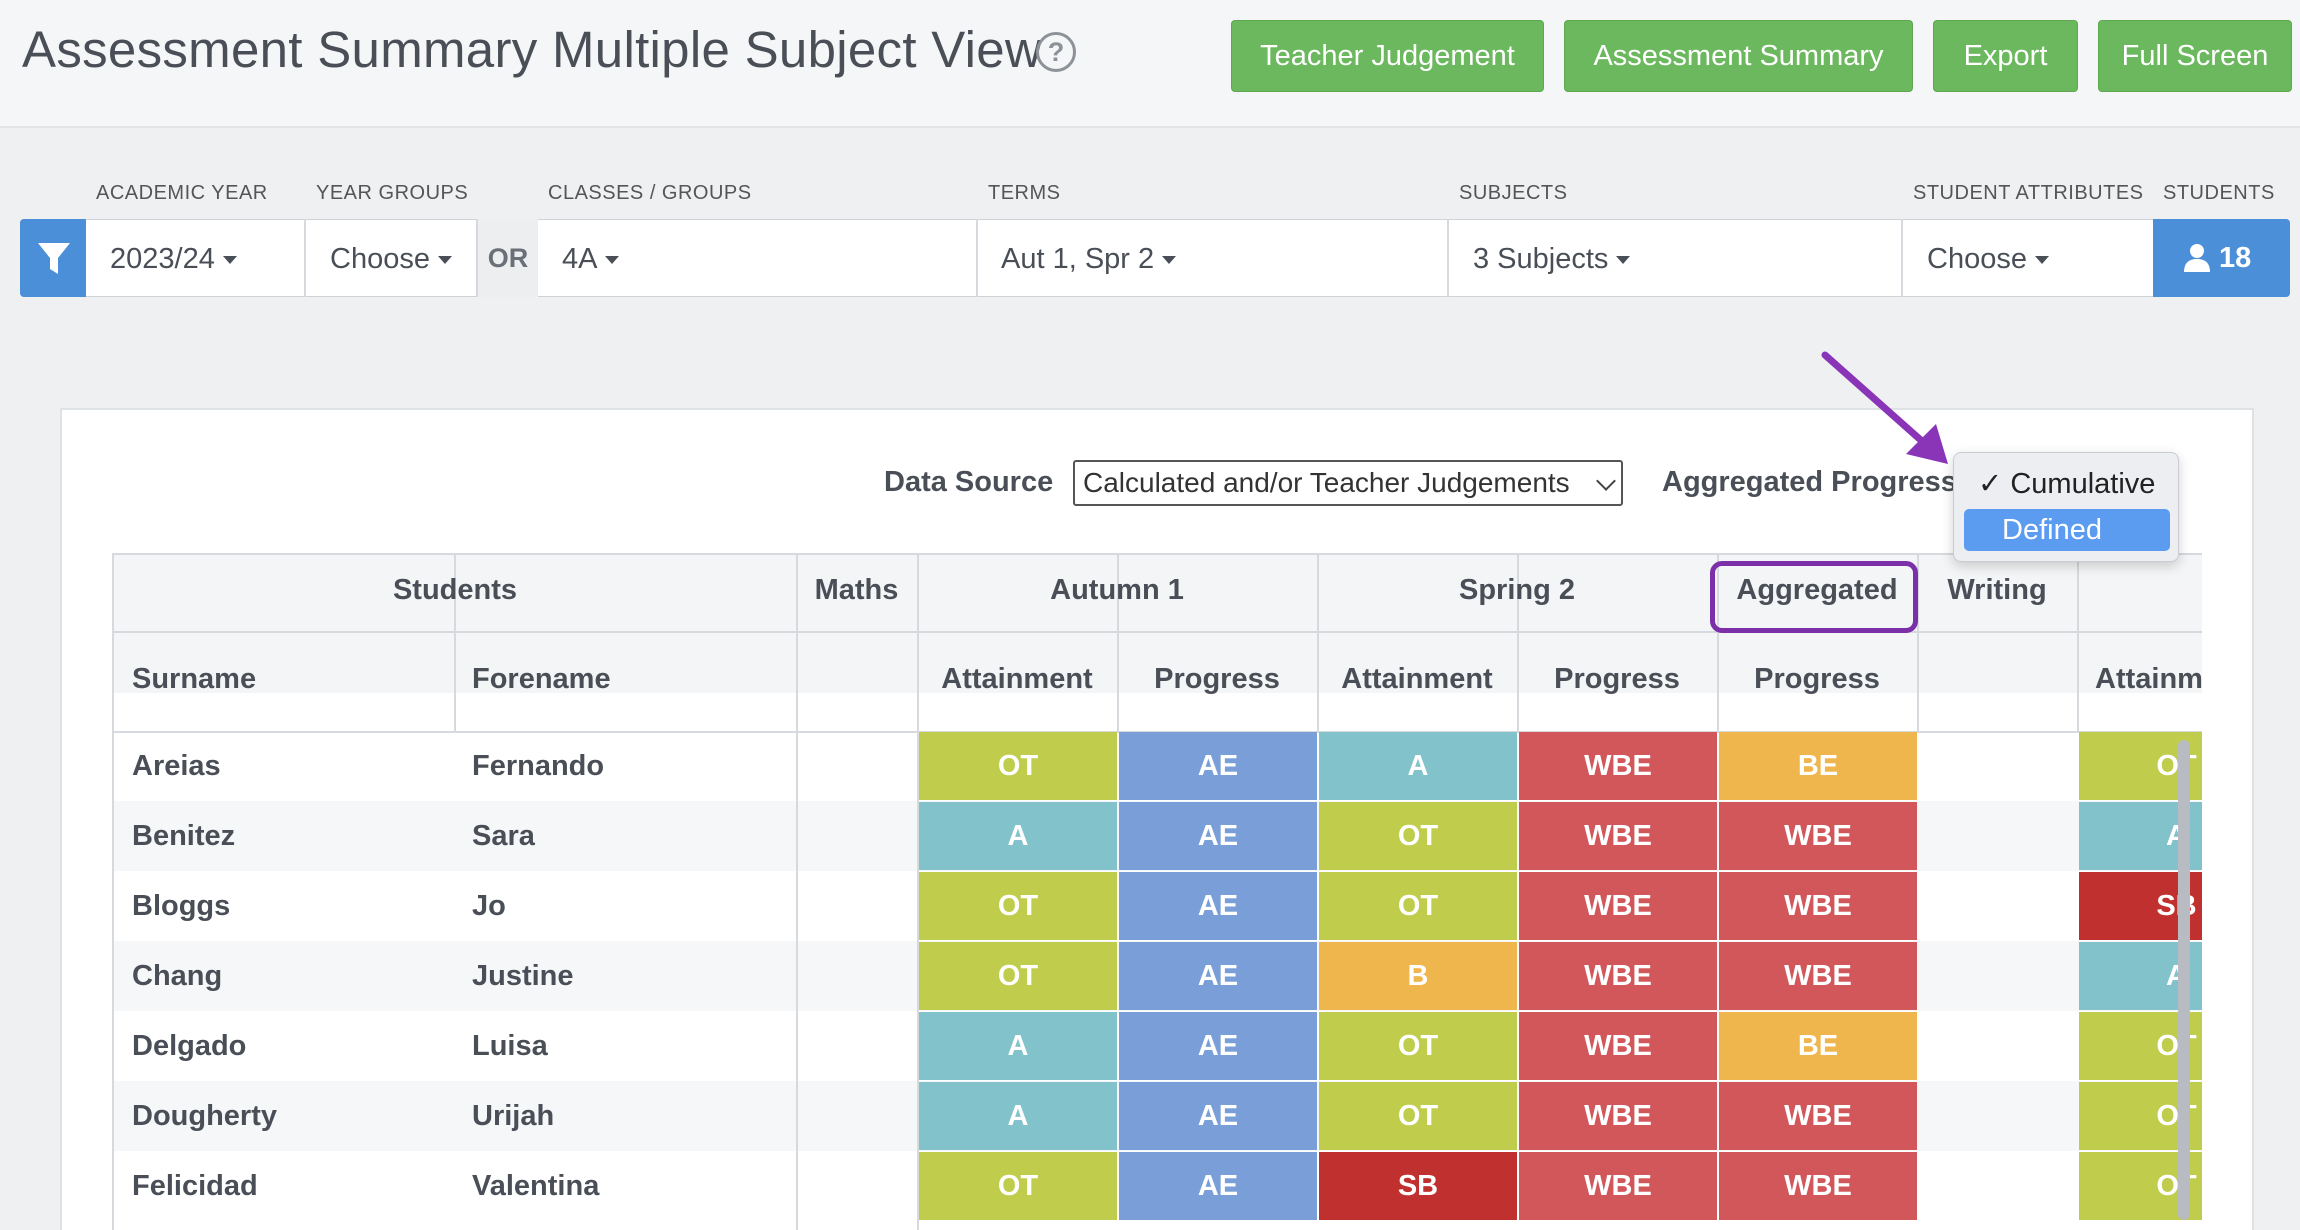 This screenshot has height=1230, width=2300. Describe the element at coordinates (189, 1046) in the screenshot. I see `surname-cell: Delgado` at that location.